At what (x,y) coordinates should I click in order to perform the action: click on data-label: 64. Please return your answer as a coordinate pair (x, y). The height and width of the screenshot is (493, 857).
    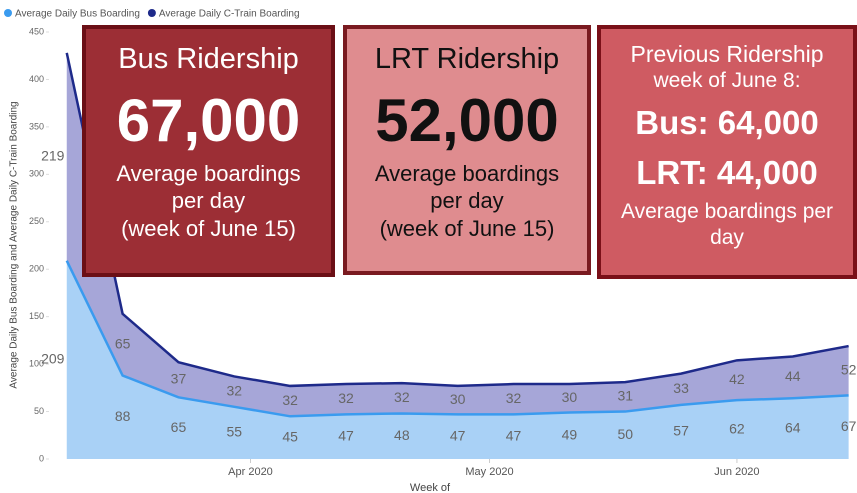
    Looking at the image, I should click on (793, 427).